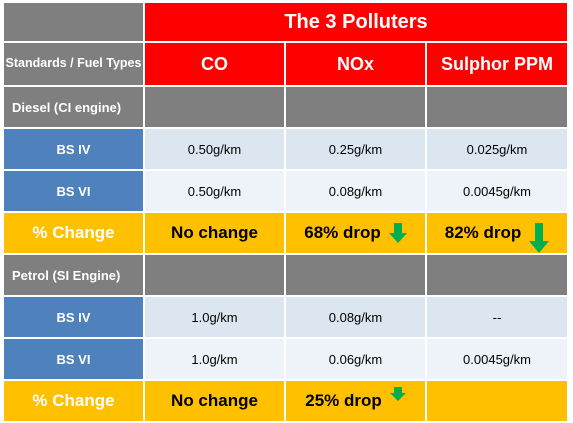  I want to click on change-cell: 82% drop, so click(498, 234).